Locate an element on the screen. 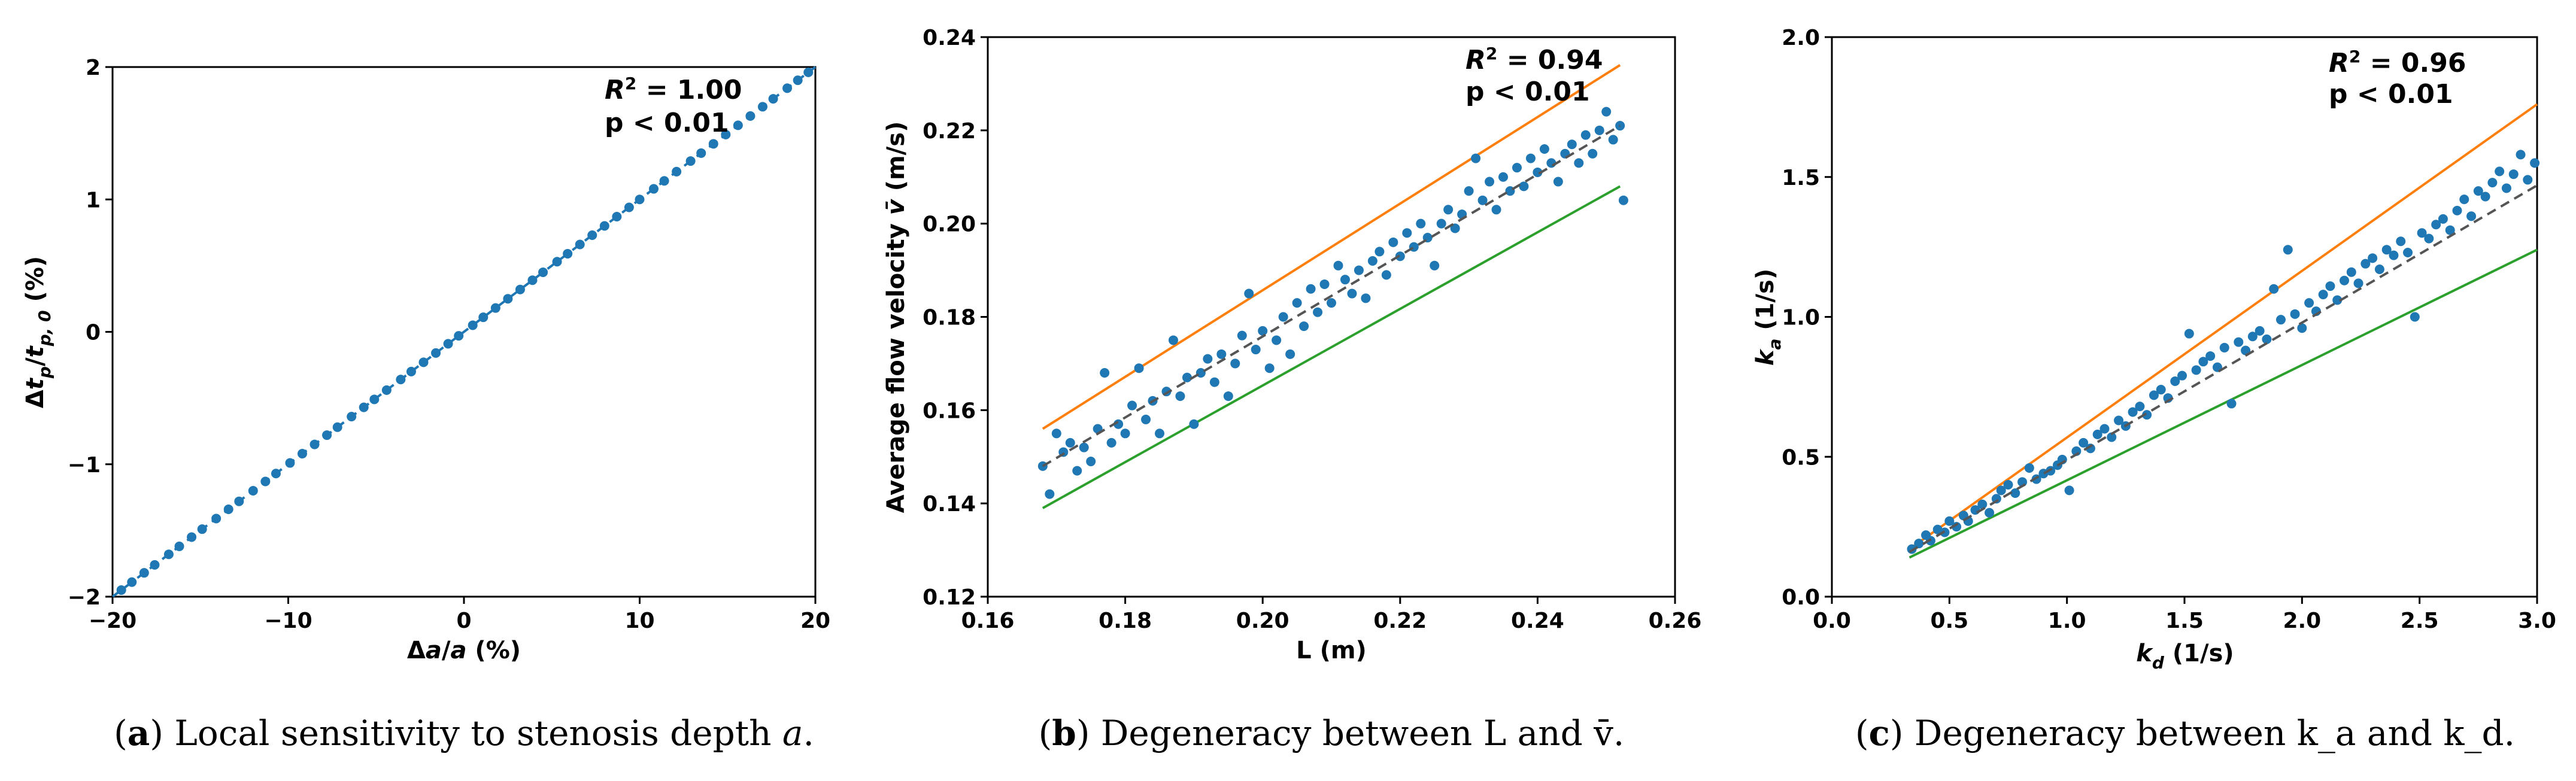 This screenshot has height=781, width=2576. panel-c-upper-bound-line is located at coordinates (2223, 327).